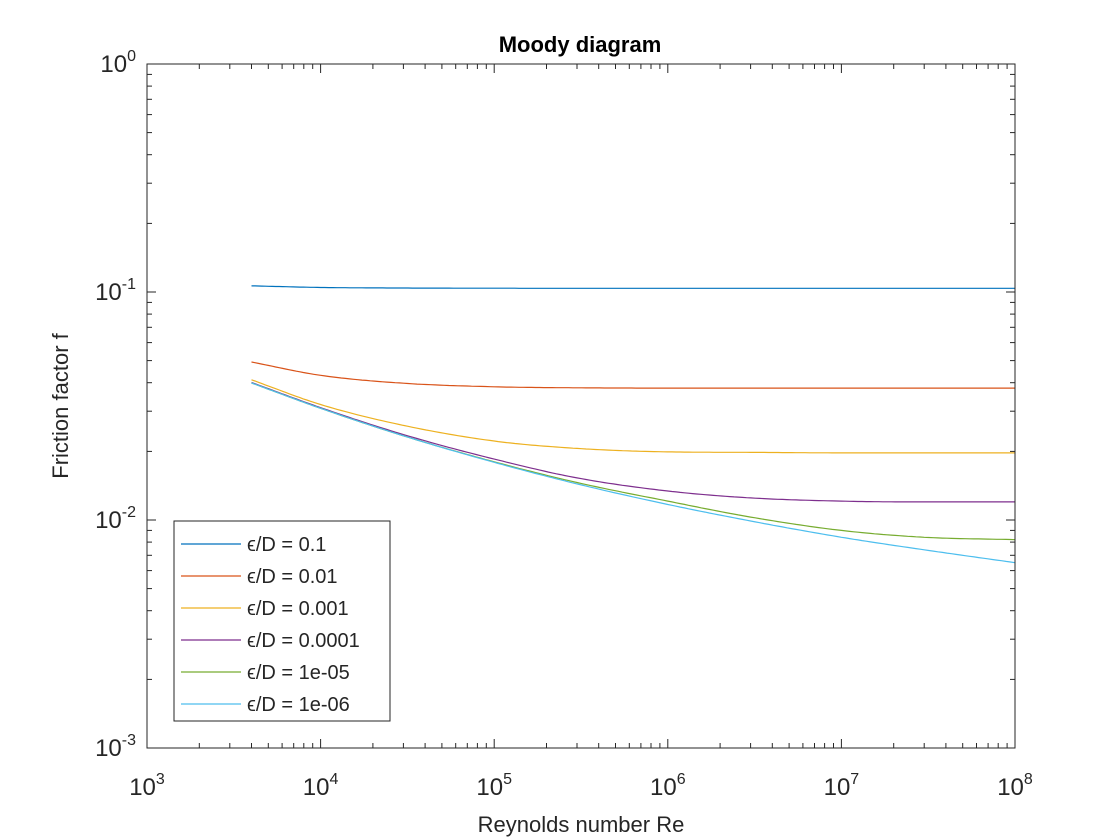 The width and height of the screenshot is (1120, 840). What do you see at coordinates (321, 786) in the screenshot?
I see `x-tick-label: 10⁴` at bounding box center [321, 786].